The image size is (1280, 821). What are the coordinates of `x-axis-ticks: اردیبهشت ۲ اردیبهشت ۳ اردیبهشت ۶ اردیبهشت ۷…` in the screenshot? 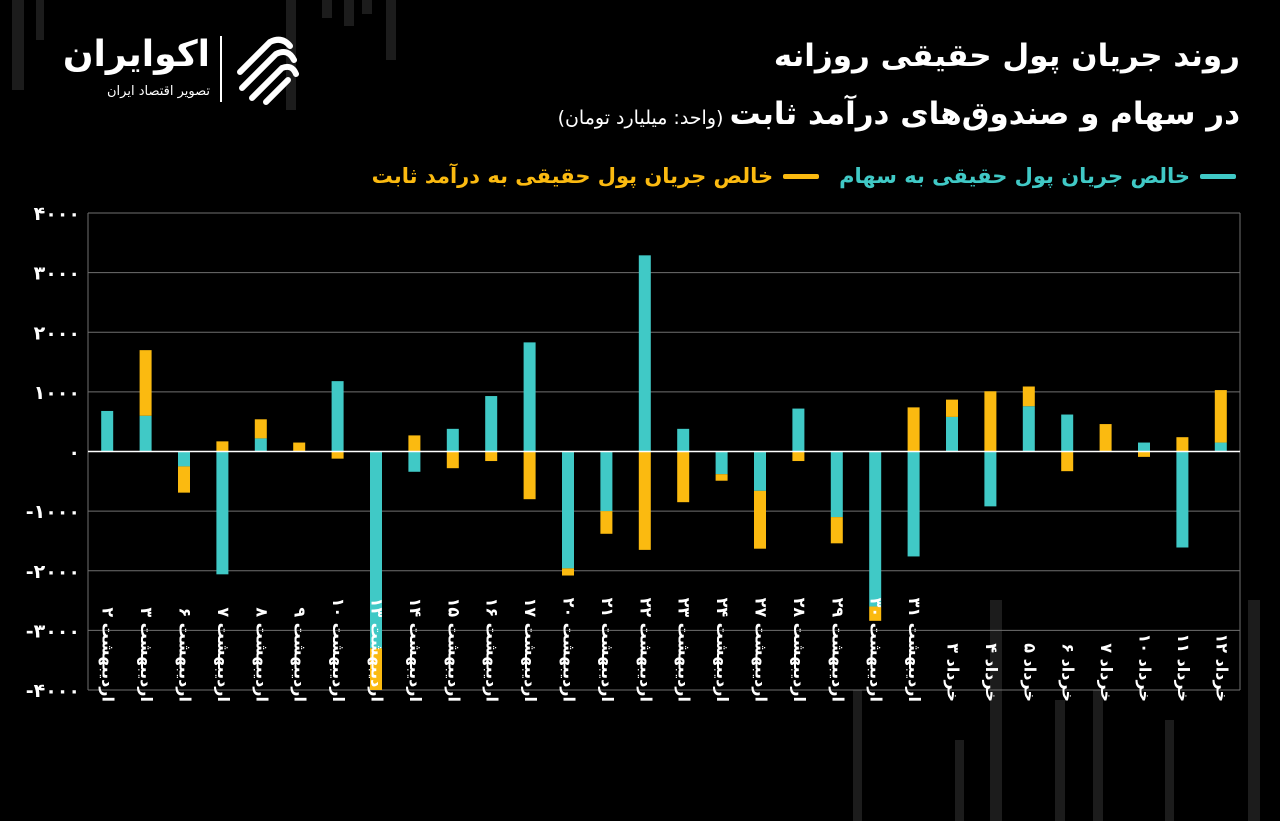 It's located at (665, 650).